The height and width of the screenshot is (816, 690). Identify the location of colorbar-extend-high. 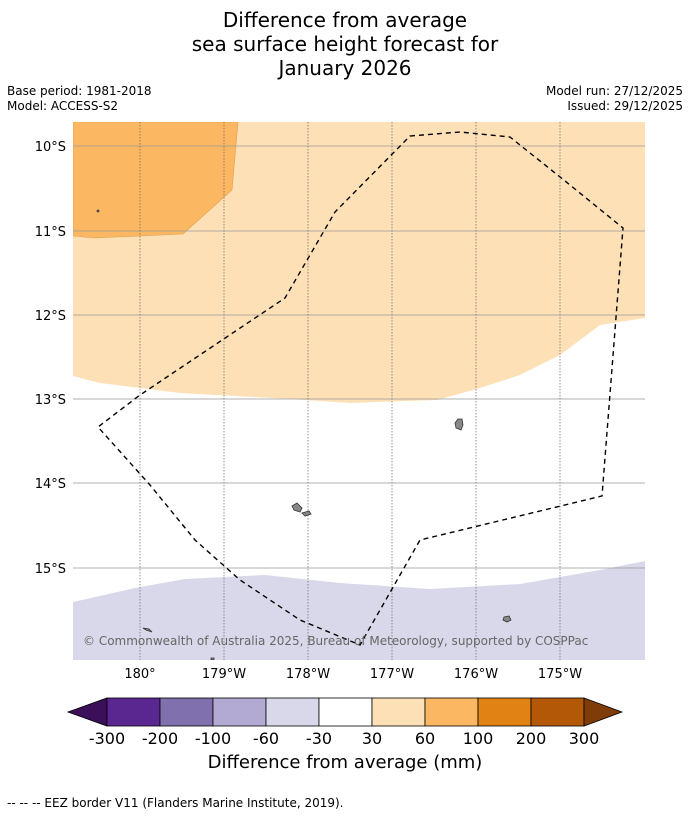
(603, 712).